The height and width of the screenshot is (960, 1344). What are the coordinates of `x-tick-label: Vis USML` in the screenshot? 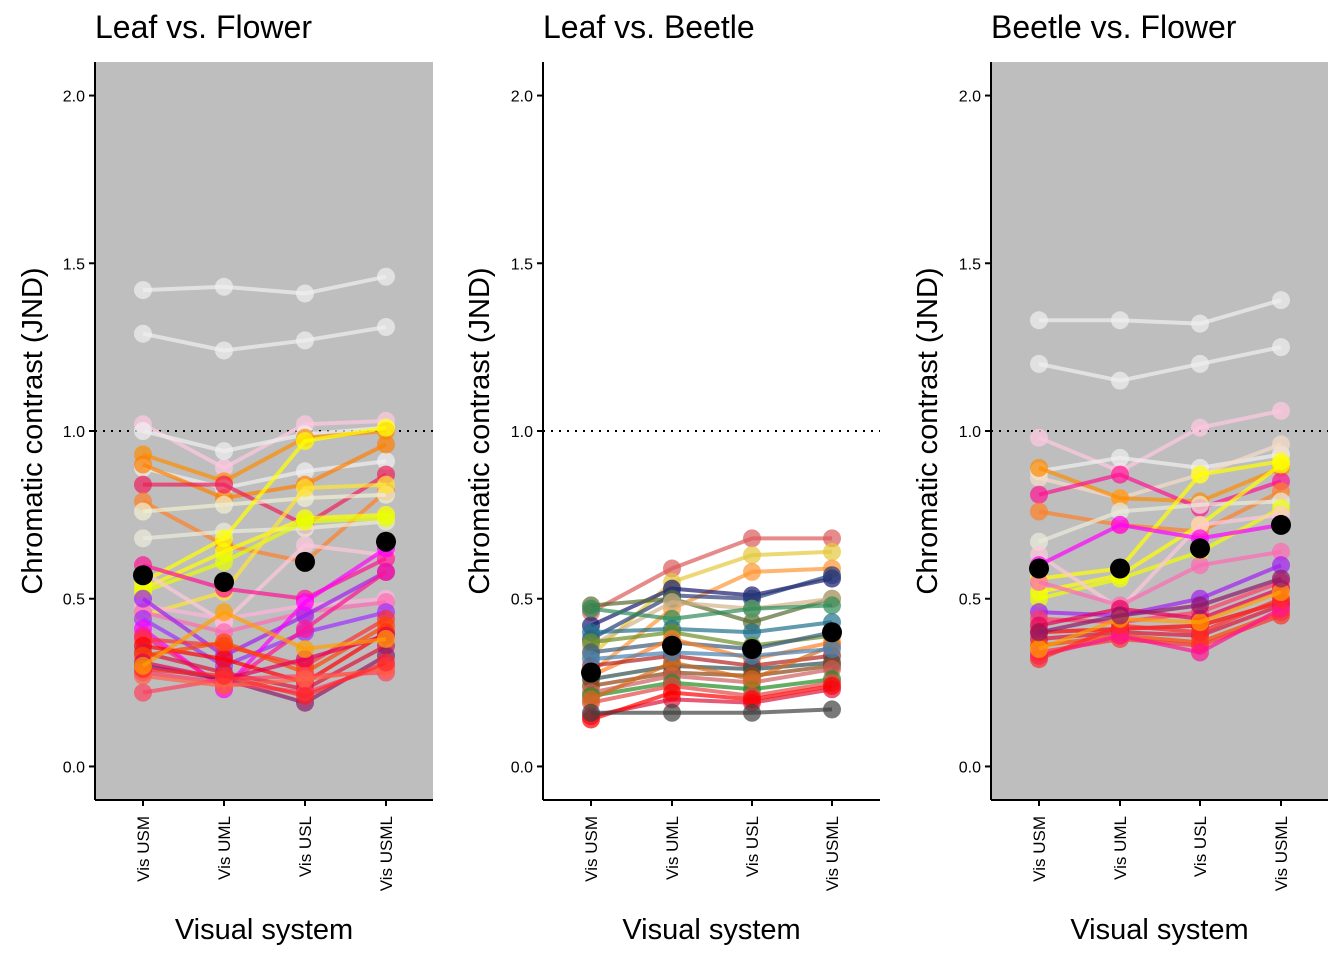 It's located at (386, 853).